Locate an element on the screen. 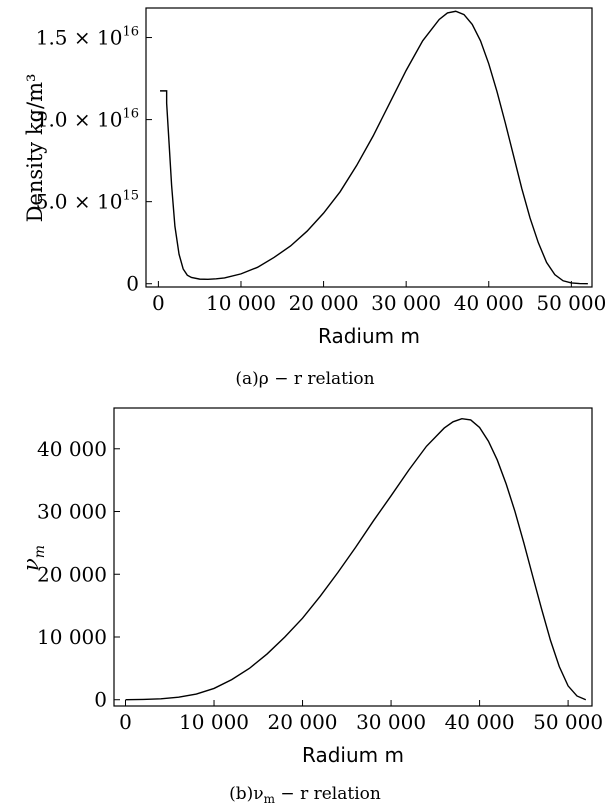 The image size is (610, 806). y-axis-label: νm is located at coordinates (33, 558).